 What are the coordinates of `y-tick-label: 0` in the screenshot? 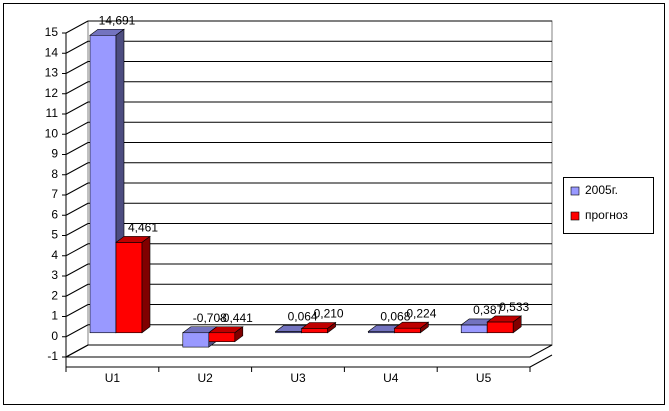 It's located at (54, 336).